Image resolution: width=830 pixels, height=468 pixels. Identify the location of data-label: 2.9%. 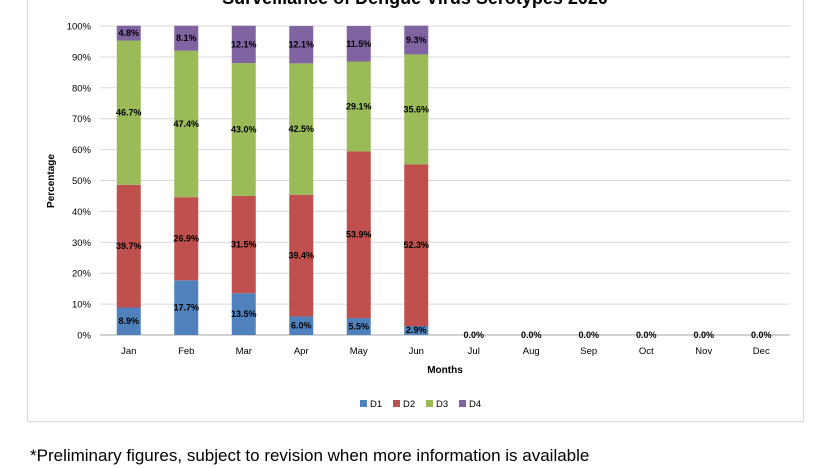
(416, 330).